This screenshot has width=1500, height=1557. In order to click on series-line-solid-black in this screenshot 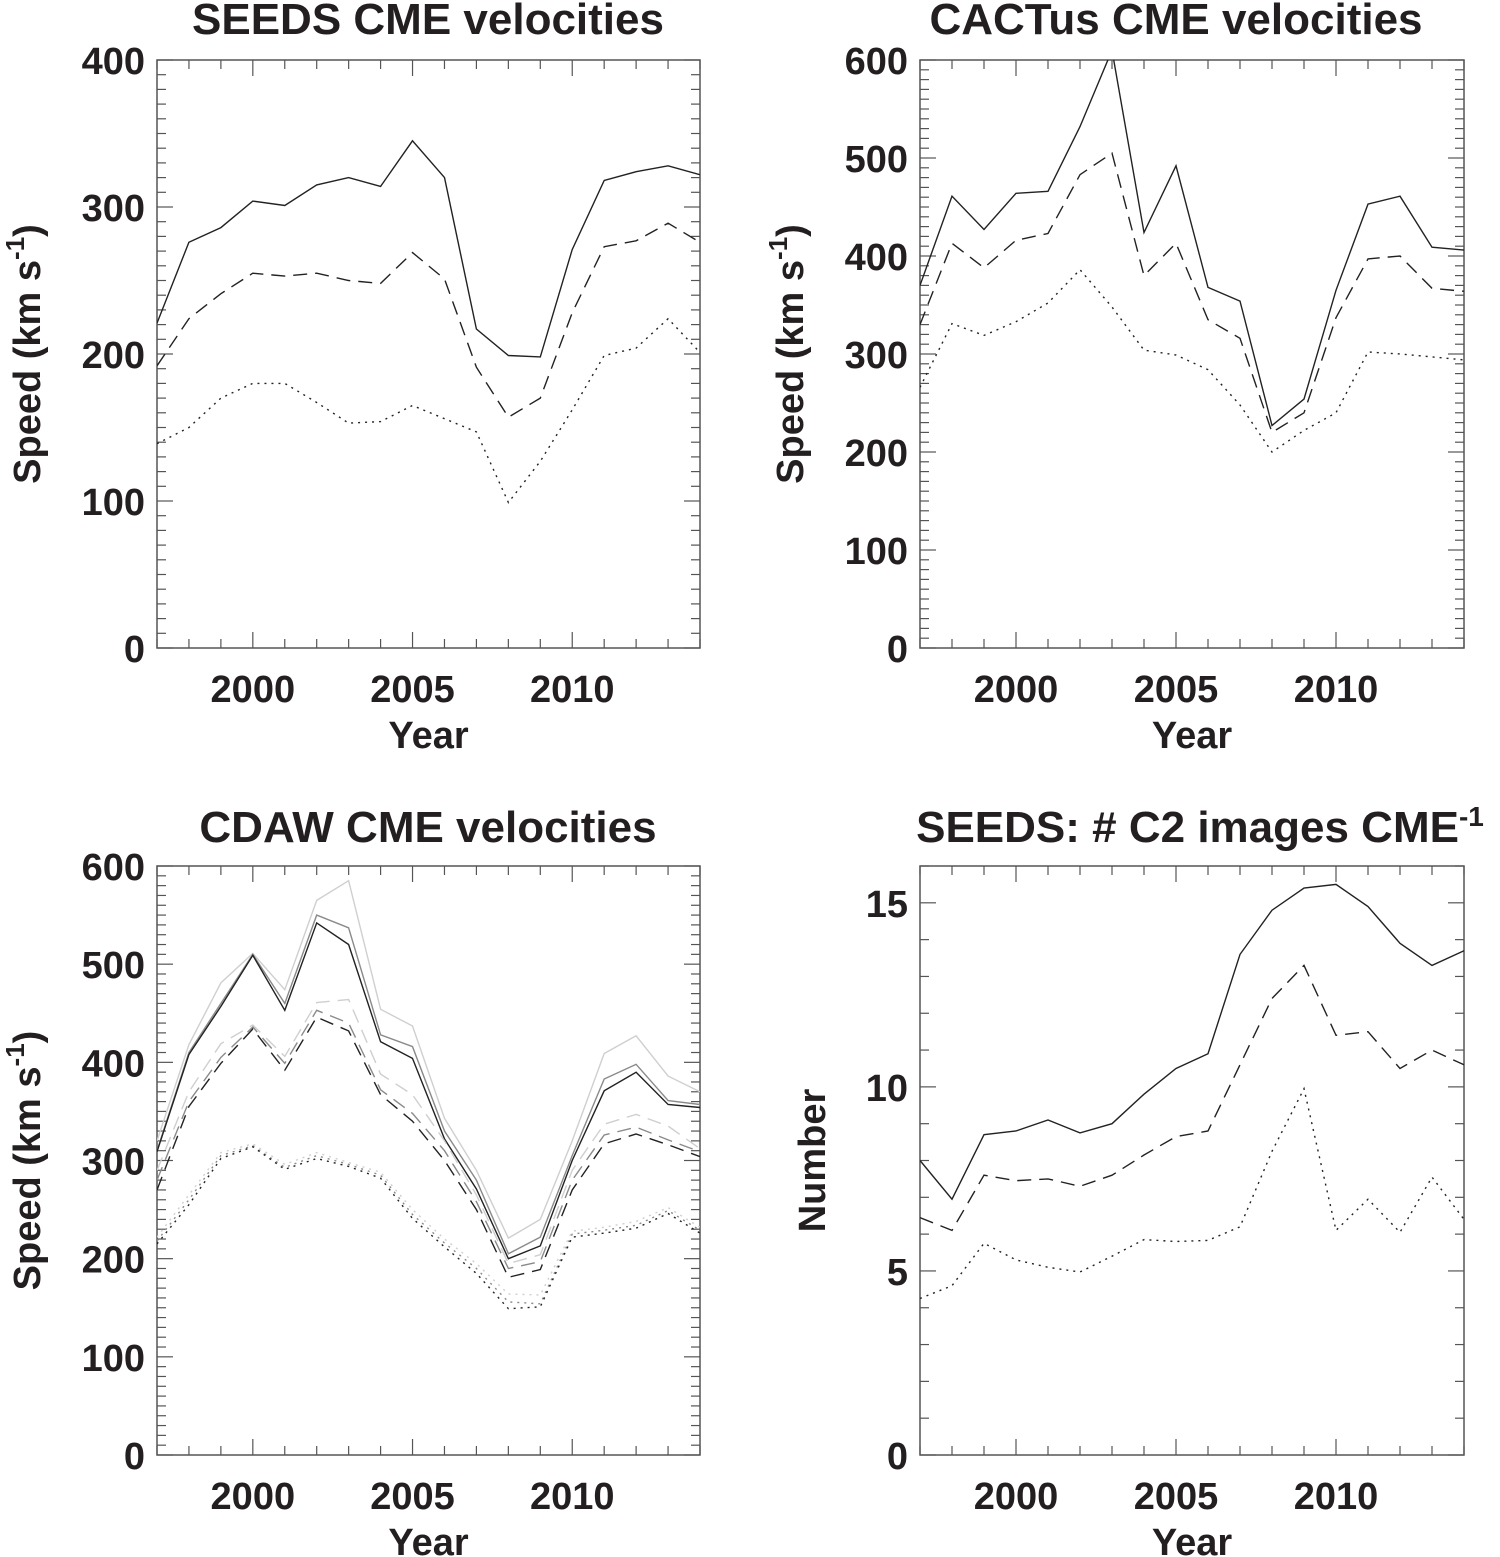, I will do `click(428, 1090)`.